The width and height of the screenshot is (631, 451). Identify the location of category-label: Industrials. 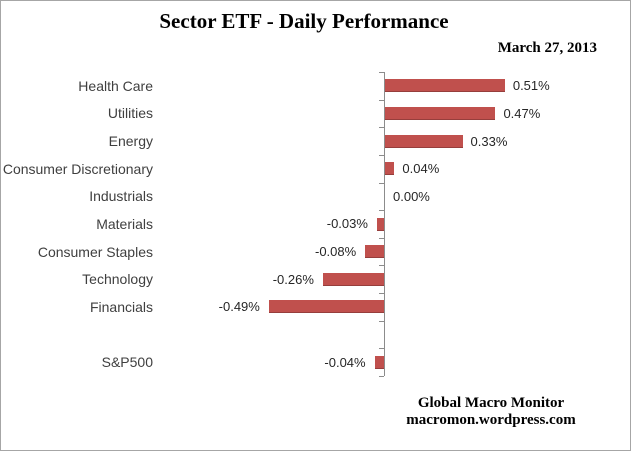
(121, 196).